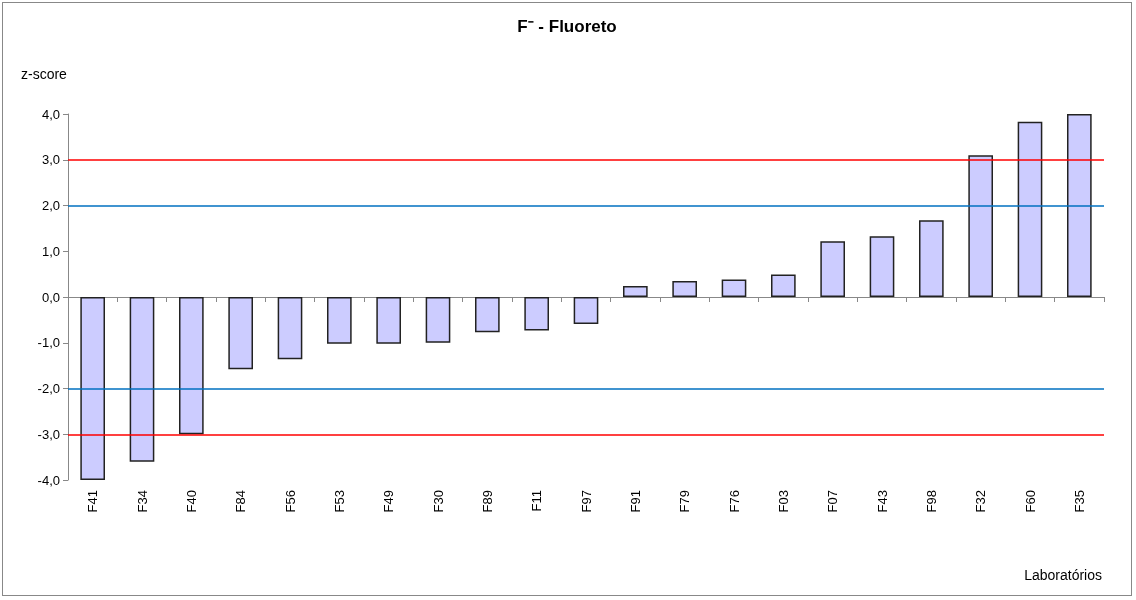 The height and width of the screenshot is (600, 1136). Describe the element at coordinates (833, 501) in the screenshot. I see `x-tick-label: F07` at that location.